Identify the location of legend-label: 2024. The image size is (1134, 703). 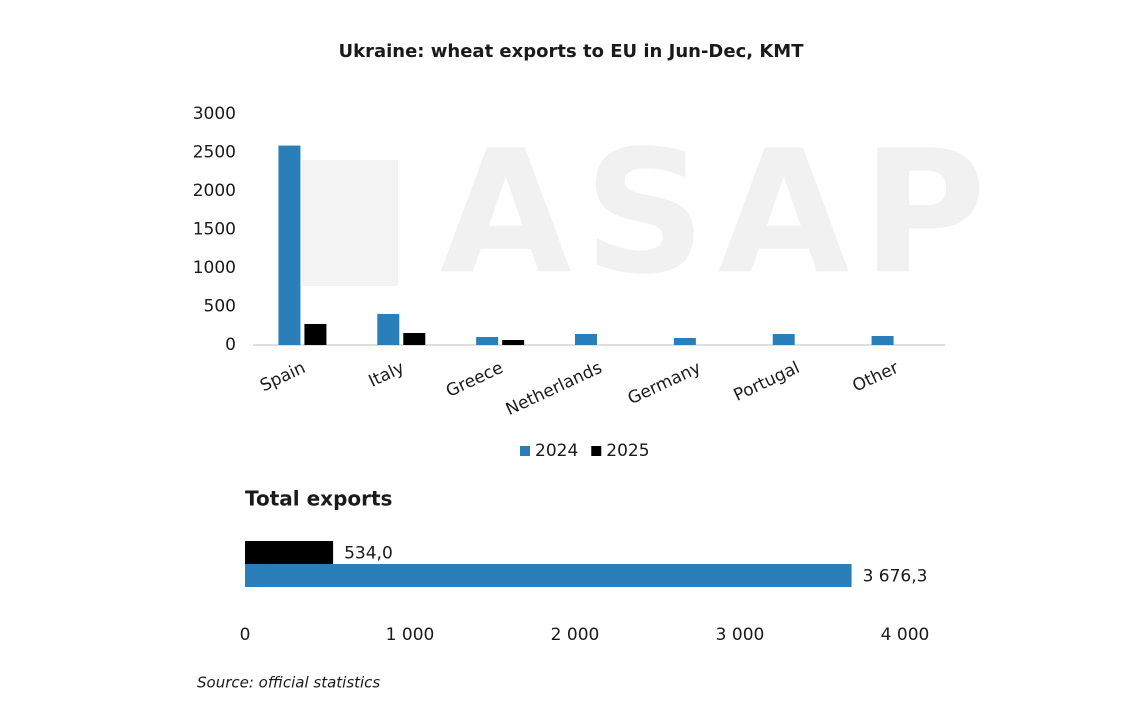
(556, 451).